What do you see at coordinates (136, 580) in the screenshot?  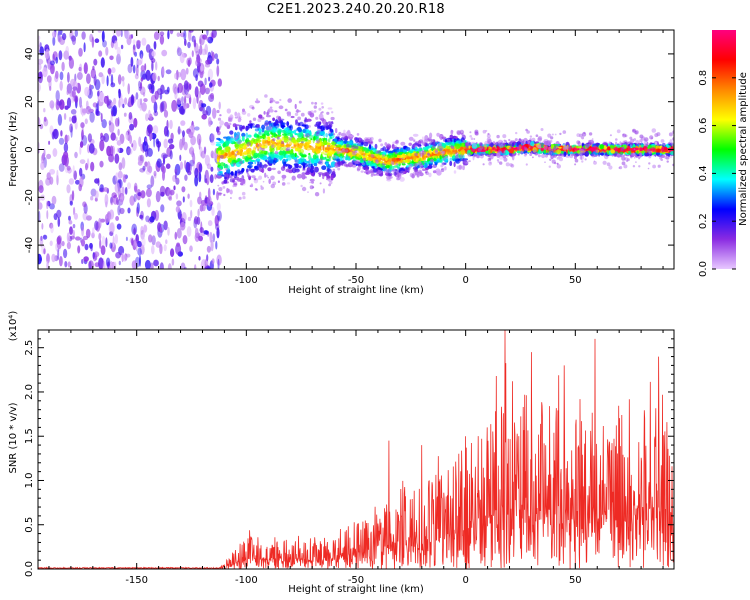 I see `snr-x-tick-label: -150` at bounding box center [136, 580].